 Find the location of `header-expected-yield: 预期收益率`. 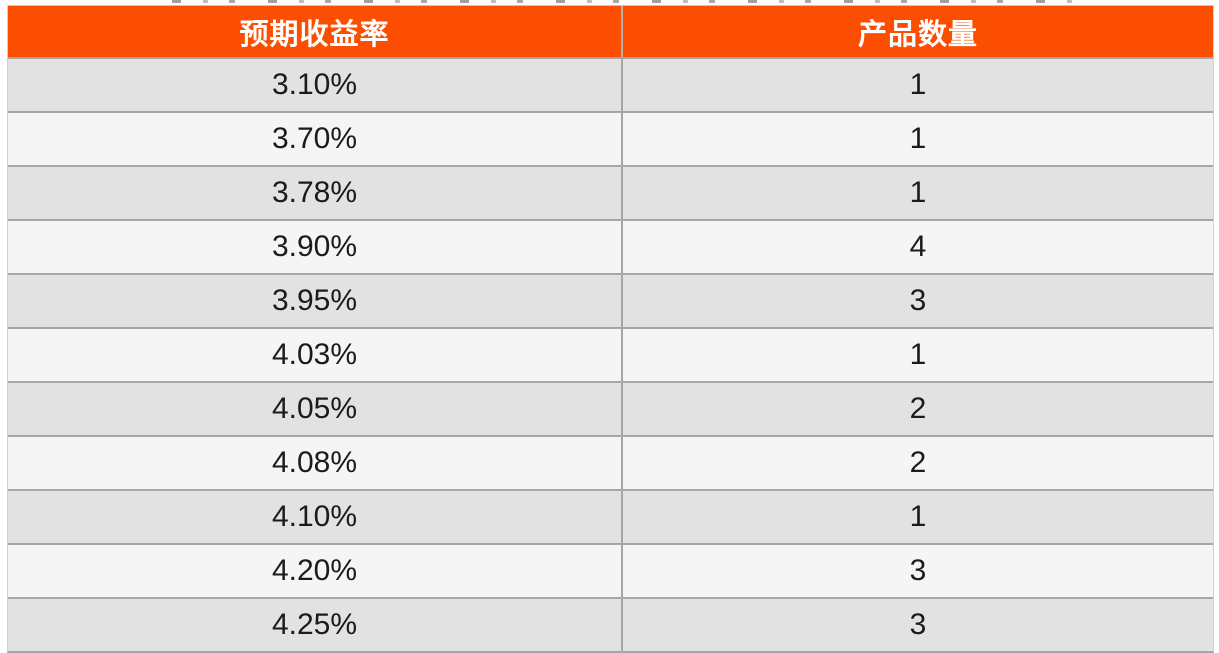

header-expected-yield: 预期收益率 is located at coordinates (315, 31).